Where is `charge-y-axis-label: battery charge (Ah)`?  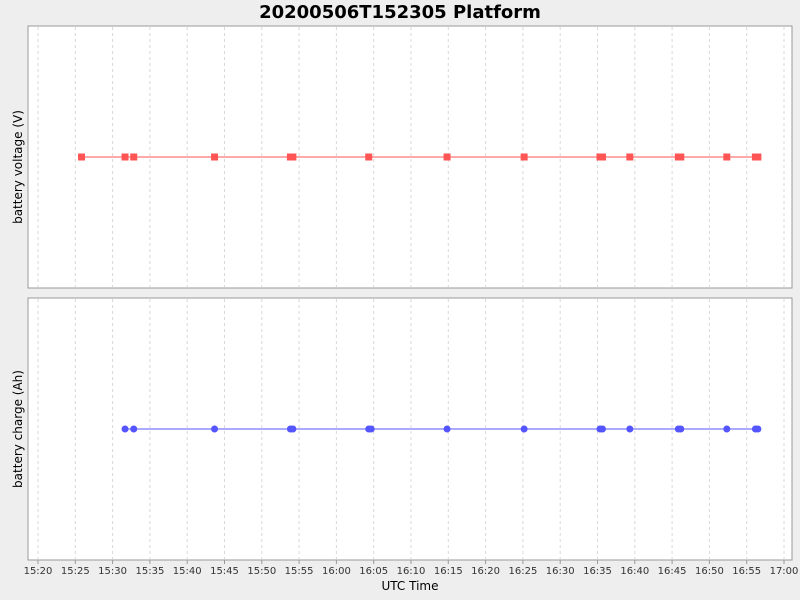
charge-y-axis-label: battery charge (Ah) is located at coordinates (18, 429).